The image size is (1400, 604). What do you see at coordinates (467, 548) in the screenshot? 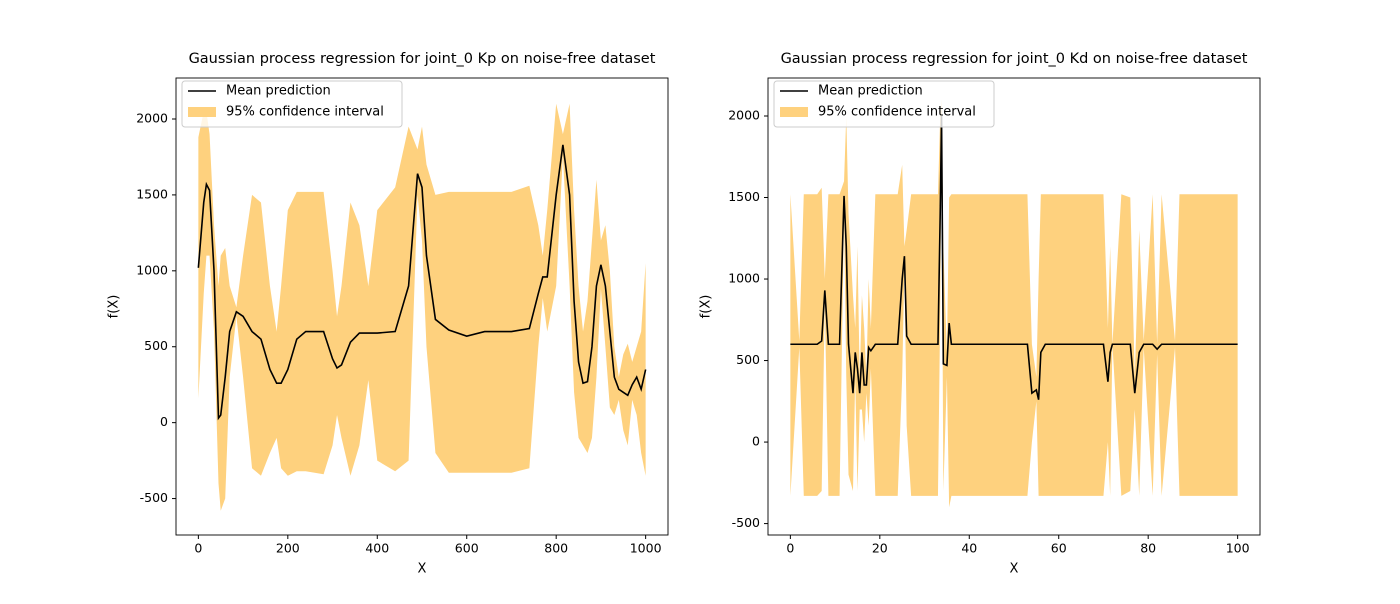
I see `x-tick-label: 600` at bounding box center [467, 548].